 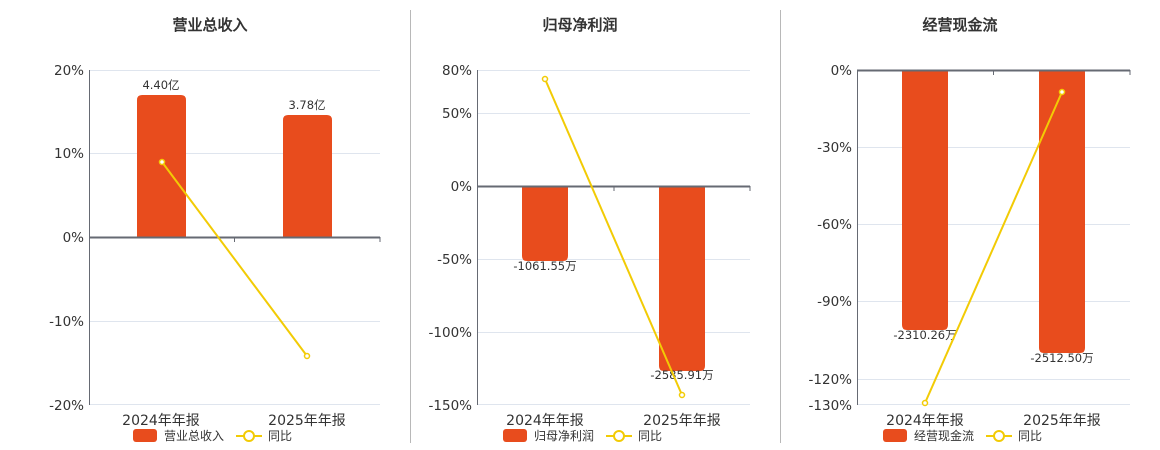 I want to click on y-tick: 50%, so click(x=457, y=114).